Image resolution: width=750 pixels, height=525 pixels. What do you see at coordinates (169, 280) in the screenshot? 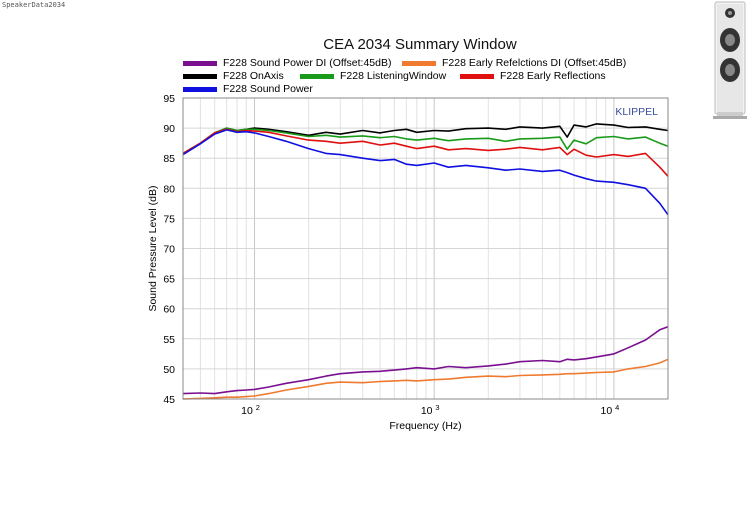
I see `y-tick-label: 65` at bounding box center [169, 280].